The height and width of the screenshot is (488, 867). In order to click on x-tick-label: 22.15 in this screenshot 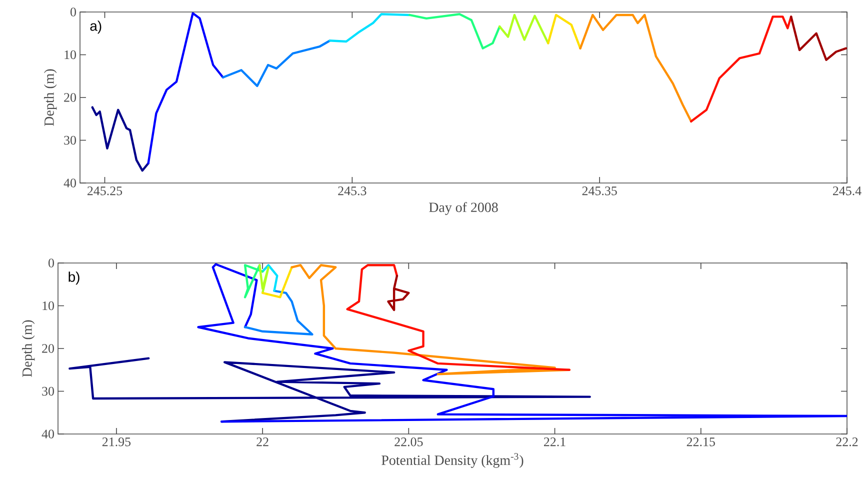, I will do `click(700, 442)`.